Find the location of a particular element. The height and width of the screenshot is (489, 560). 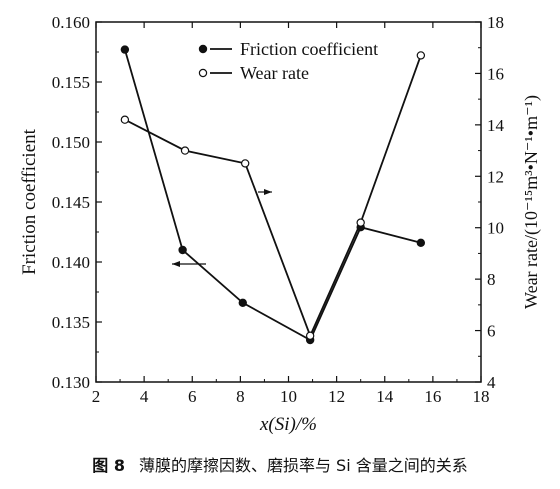

y-right-axis-label: Wear rate/(10⁻¹⁵m³•N⁻¹•m⁻¹) is located at coordinates (531, 202).